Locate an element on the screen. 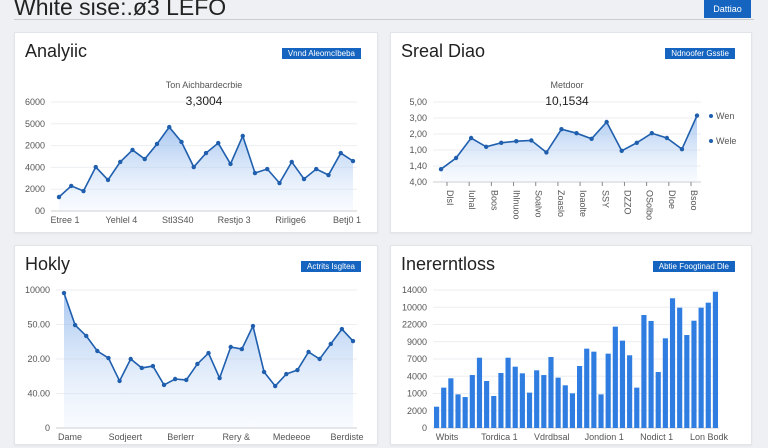  x-tick-label: DZZO is located at coordinates (627, 202).